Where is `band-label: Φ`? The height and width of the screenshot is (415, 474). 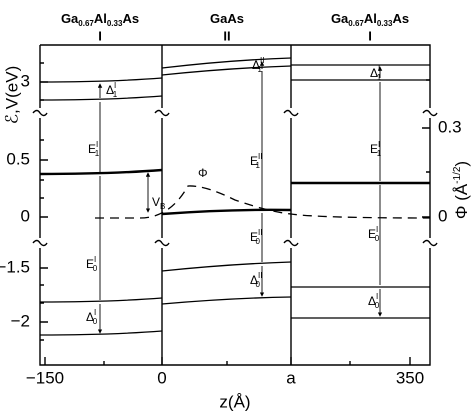
band-label: Φ is located at coordinates (203, 173).